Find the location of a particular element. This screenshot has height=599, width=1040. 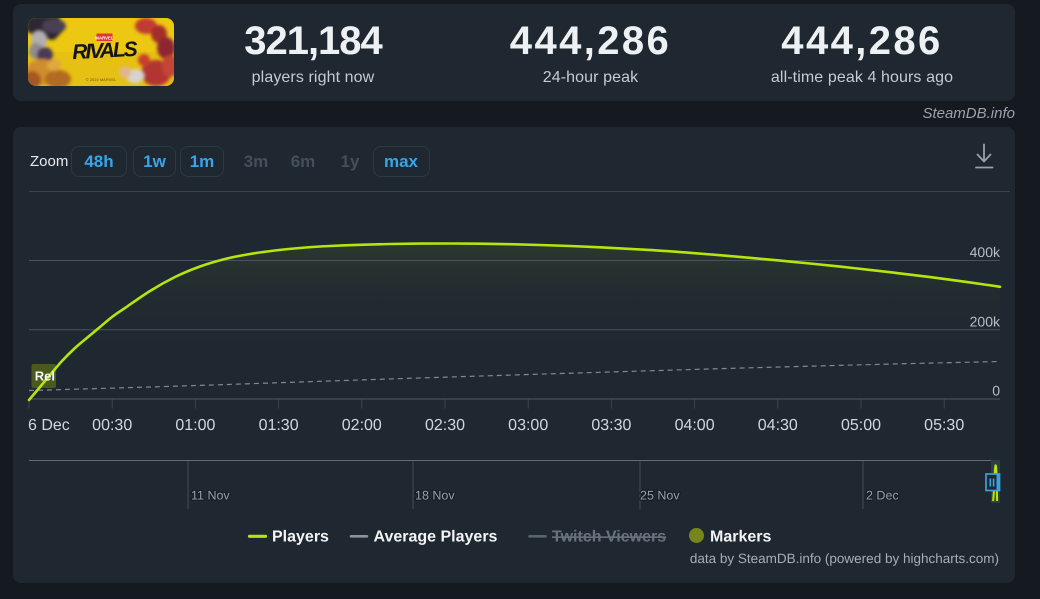

svg-text: 00:30 is located at coordinates (112, 425).